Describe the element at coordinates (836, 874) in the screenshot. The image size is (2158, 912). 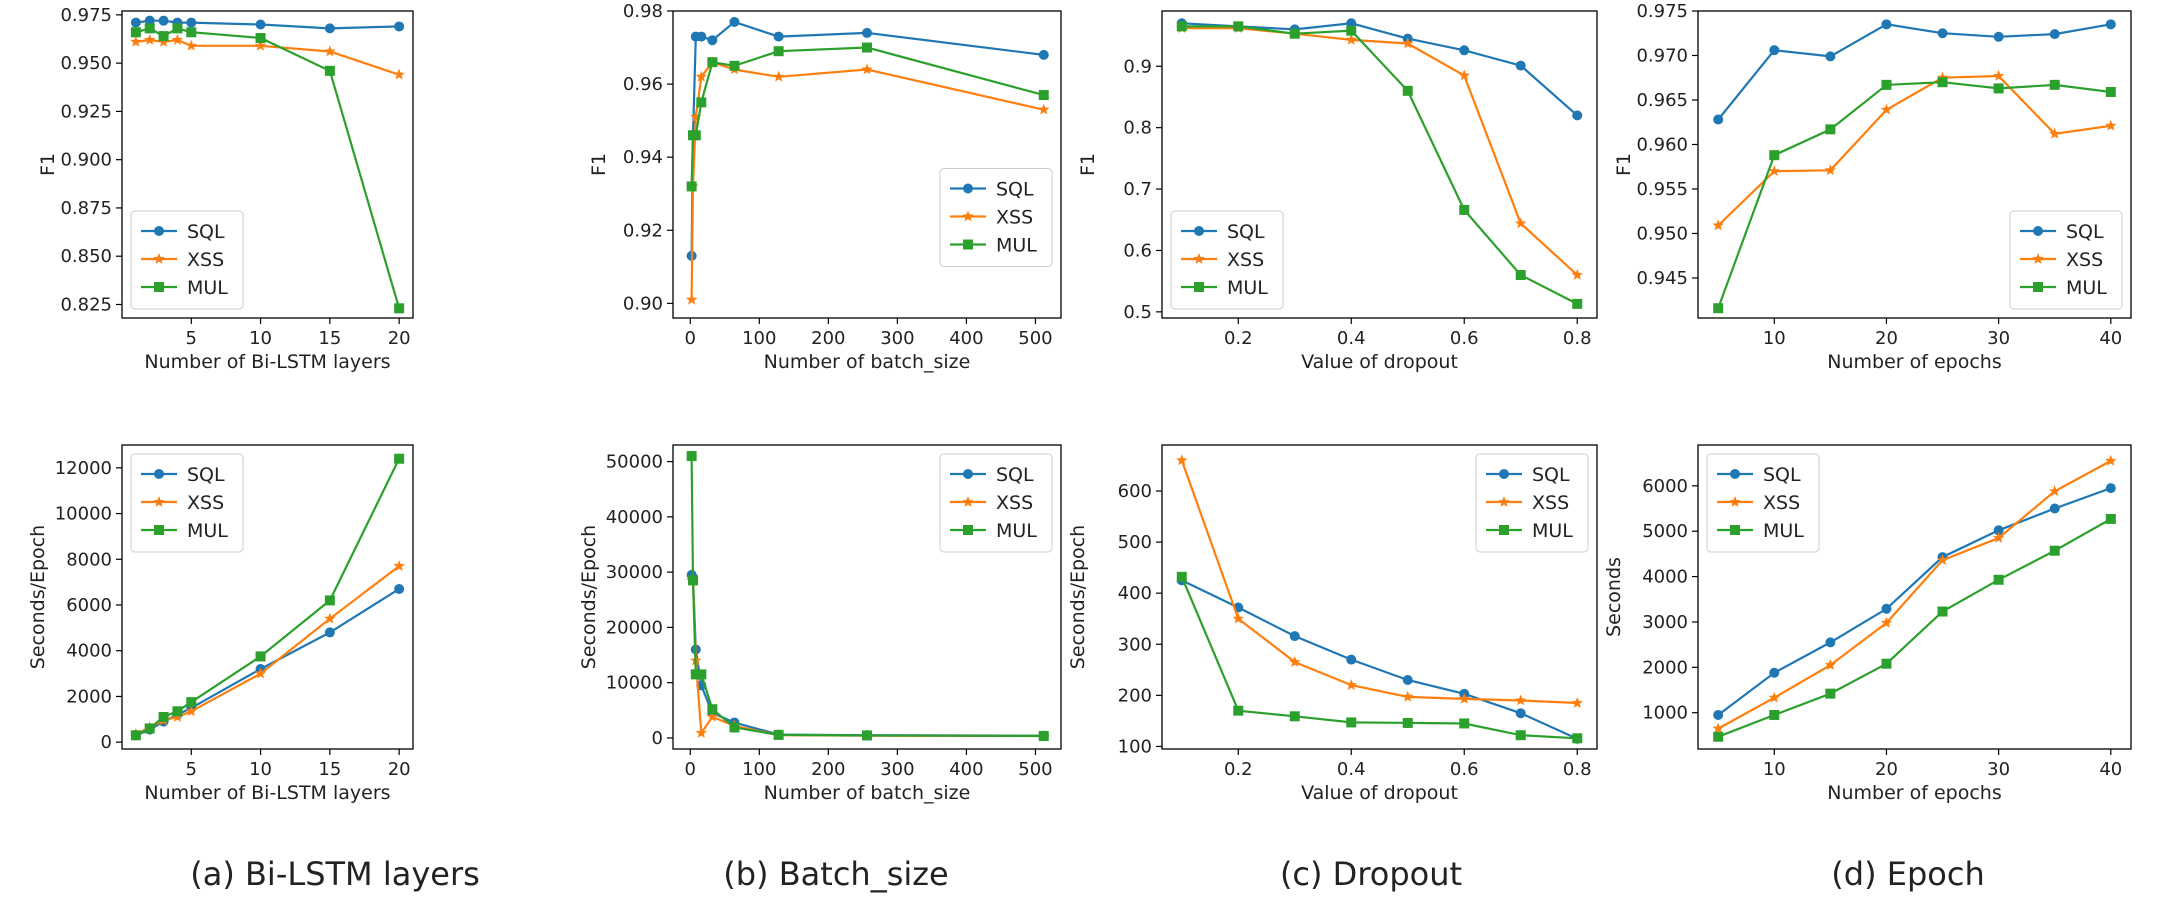
I see `caption-batch-size: (b) Batch_size` at that location.